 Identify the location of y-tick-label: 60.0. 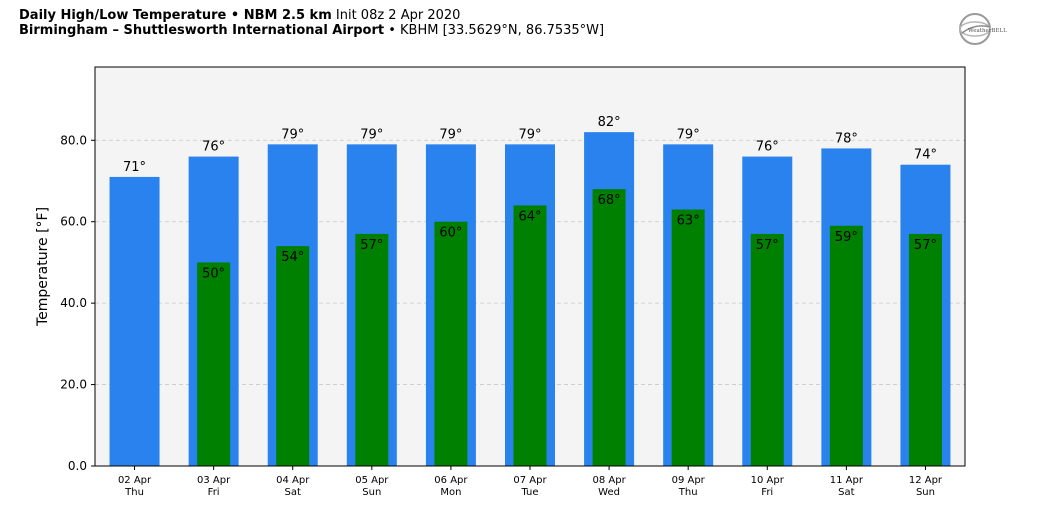
(73, 222).